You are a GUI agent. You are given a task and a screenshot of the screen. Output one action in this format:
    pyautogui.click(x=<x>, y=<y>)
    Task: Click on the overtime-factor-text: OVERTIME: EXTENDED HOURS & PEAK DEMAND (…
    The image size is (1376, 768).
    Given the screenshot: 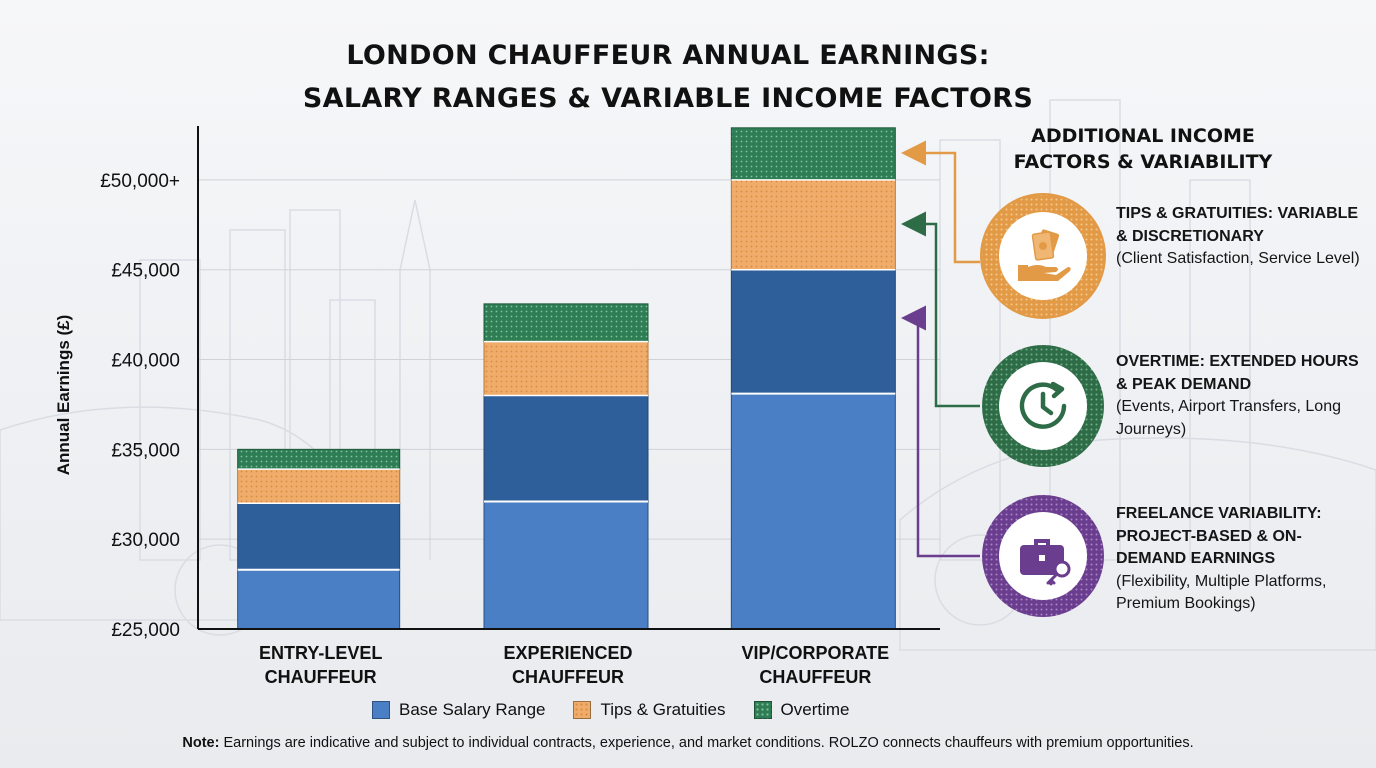 What is the action you would take?
    pyautogui.click(x=1241, y=396)
    